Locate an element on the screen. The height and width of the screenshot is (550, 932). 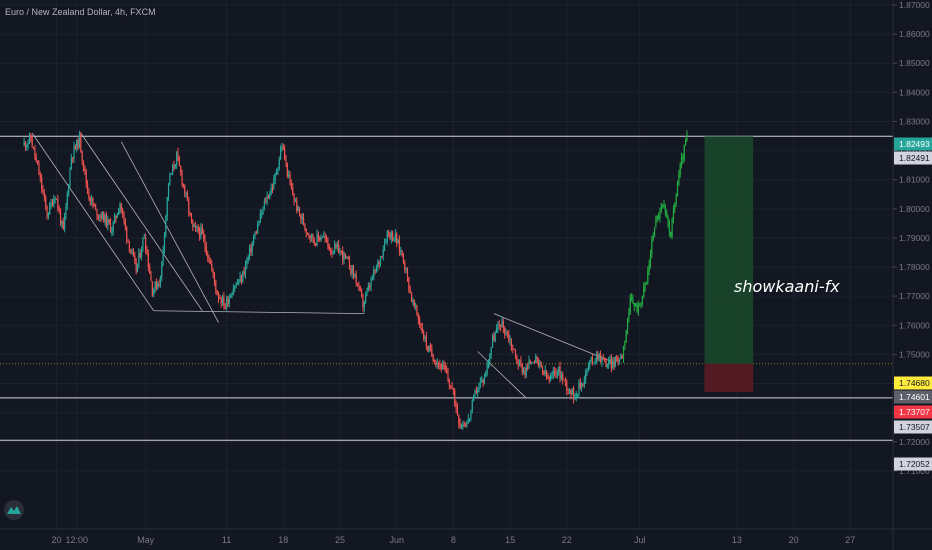
y-tick-label: 1.87000 is located at coordinates (914, 5).